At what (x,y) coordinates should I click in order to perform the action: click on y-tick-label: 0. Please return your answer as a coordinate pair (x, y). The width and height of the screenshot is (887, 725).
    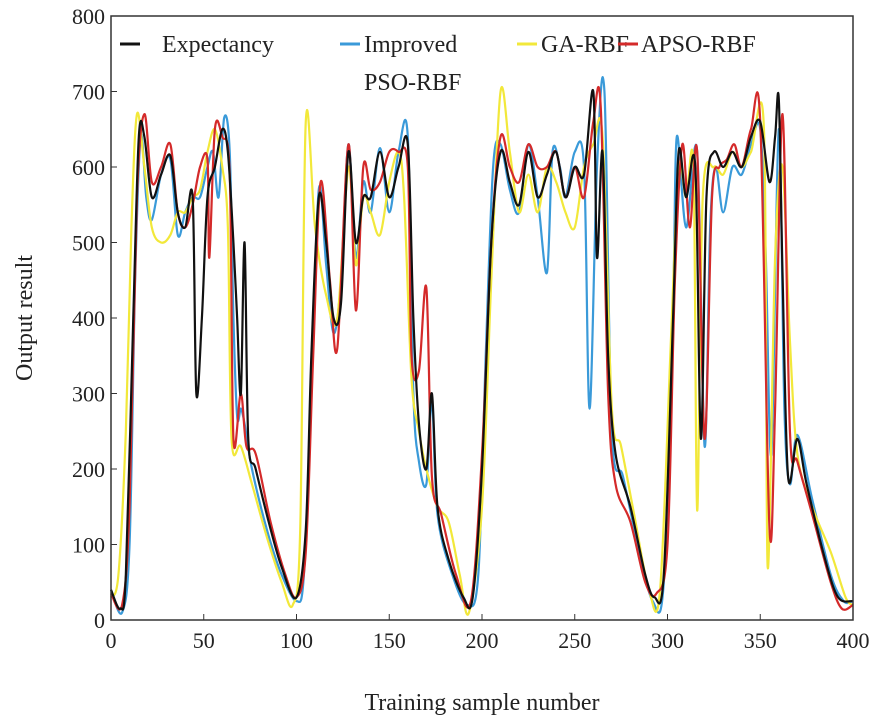
    Looking at the image, I should click on (99, 620).